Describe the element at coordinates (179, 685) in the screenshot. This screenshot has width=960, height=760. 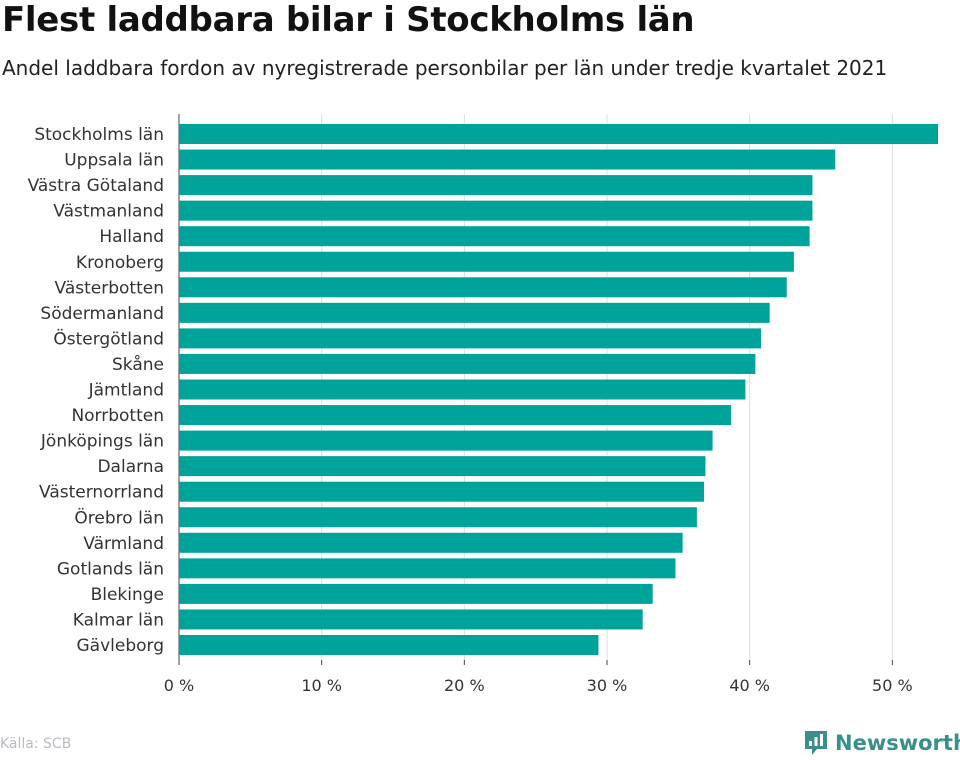
I see `x-tick-label: 0 %` at that location.